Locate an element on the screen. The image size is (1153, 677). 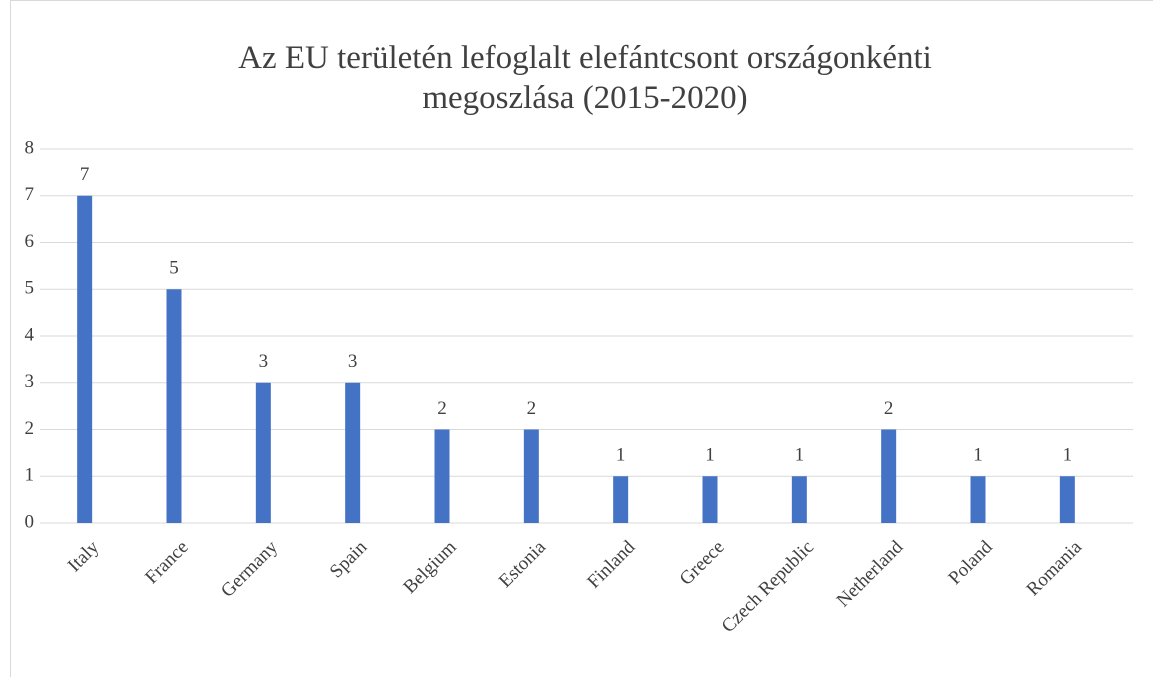
y-tick-label: 1 is located at coordinates (30, 475).